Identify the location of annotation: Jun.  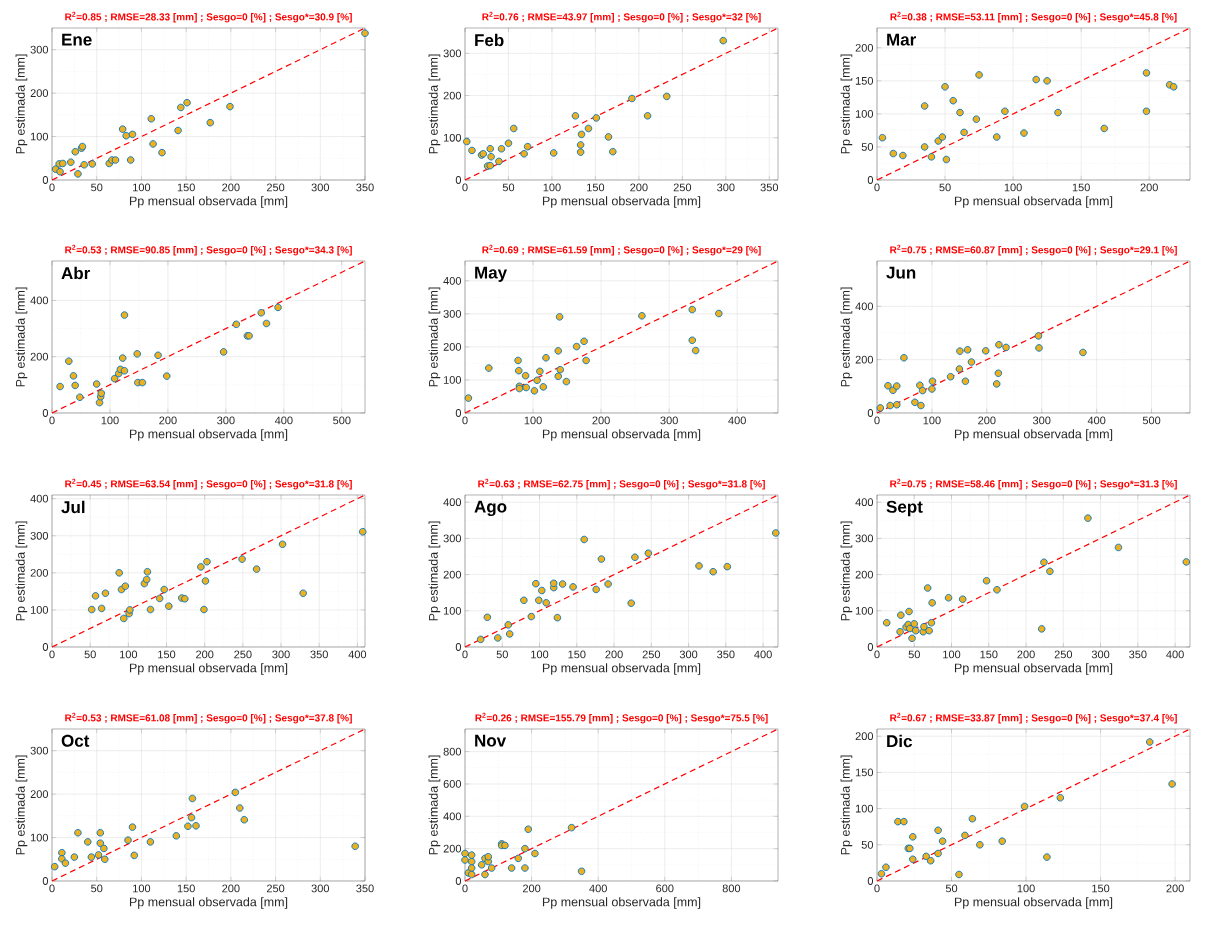
(901, 272).